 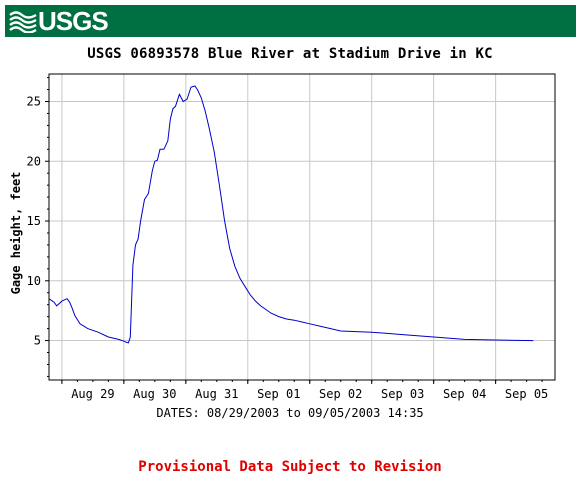 I want to click on y-tick-label: 15, so click(x=34, y=221).